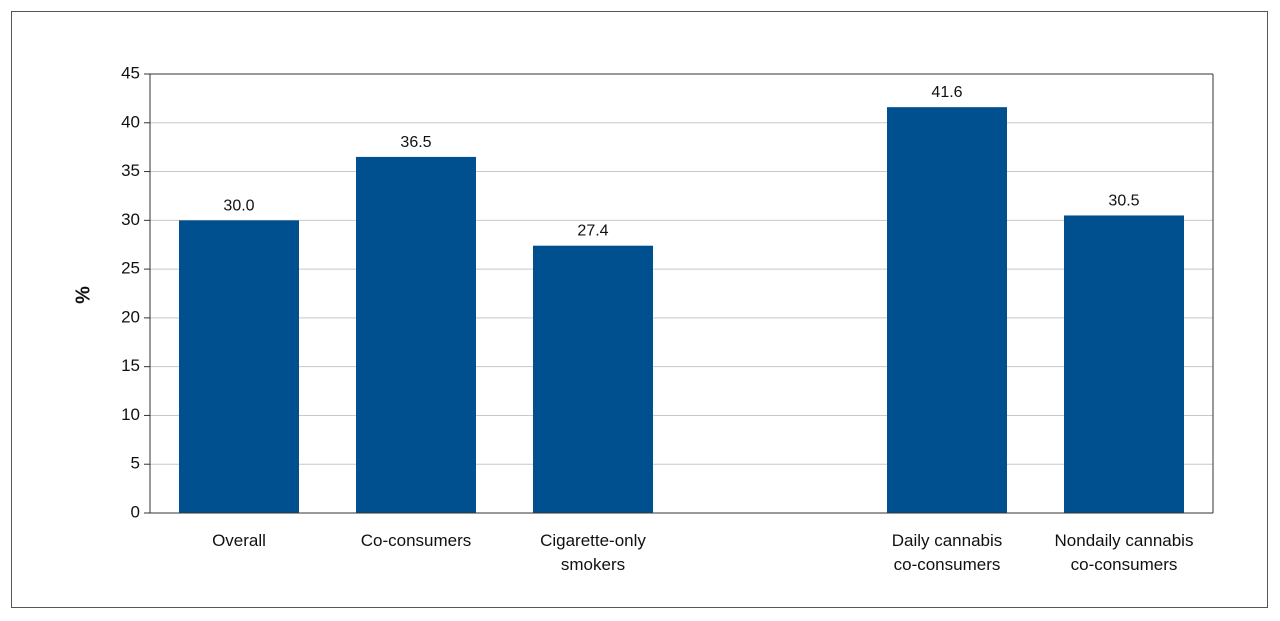 The height and width of the screenshot is (621, 1280). Describe the element at coordinates (135, 511) in the screenshot. I see `y-tick-label: 0` at that location.